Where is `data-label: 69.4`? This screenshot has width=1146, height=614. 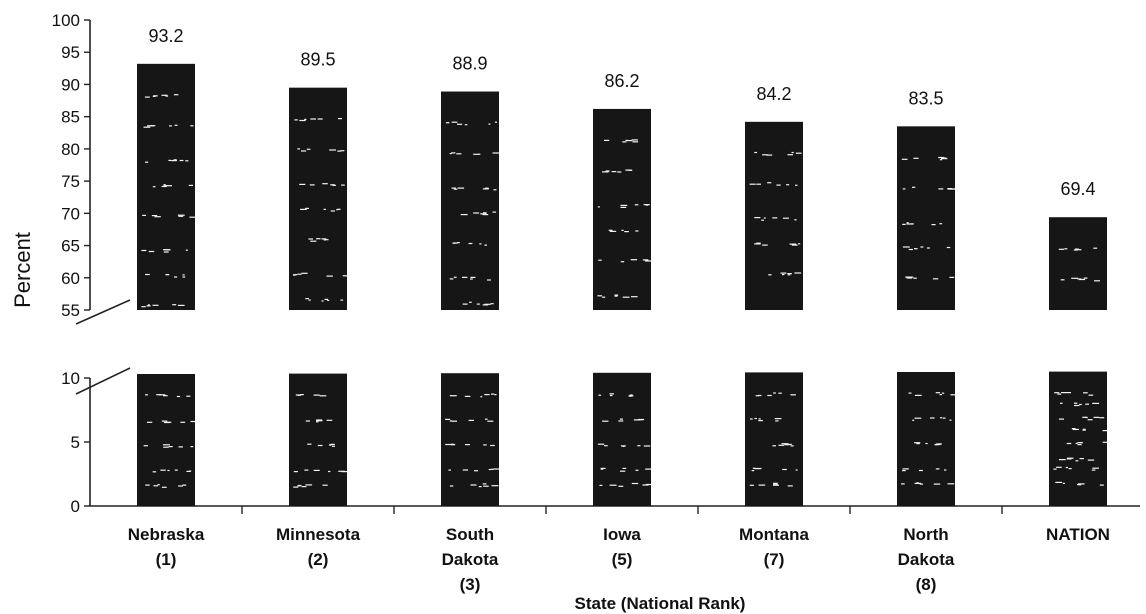 data-label: 69.4 is located at coordinates (1077, 189).